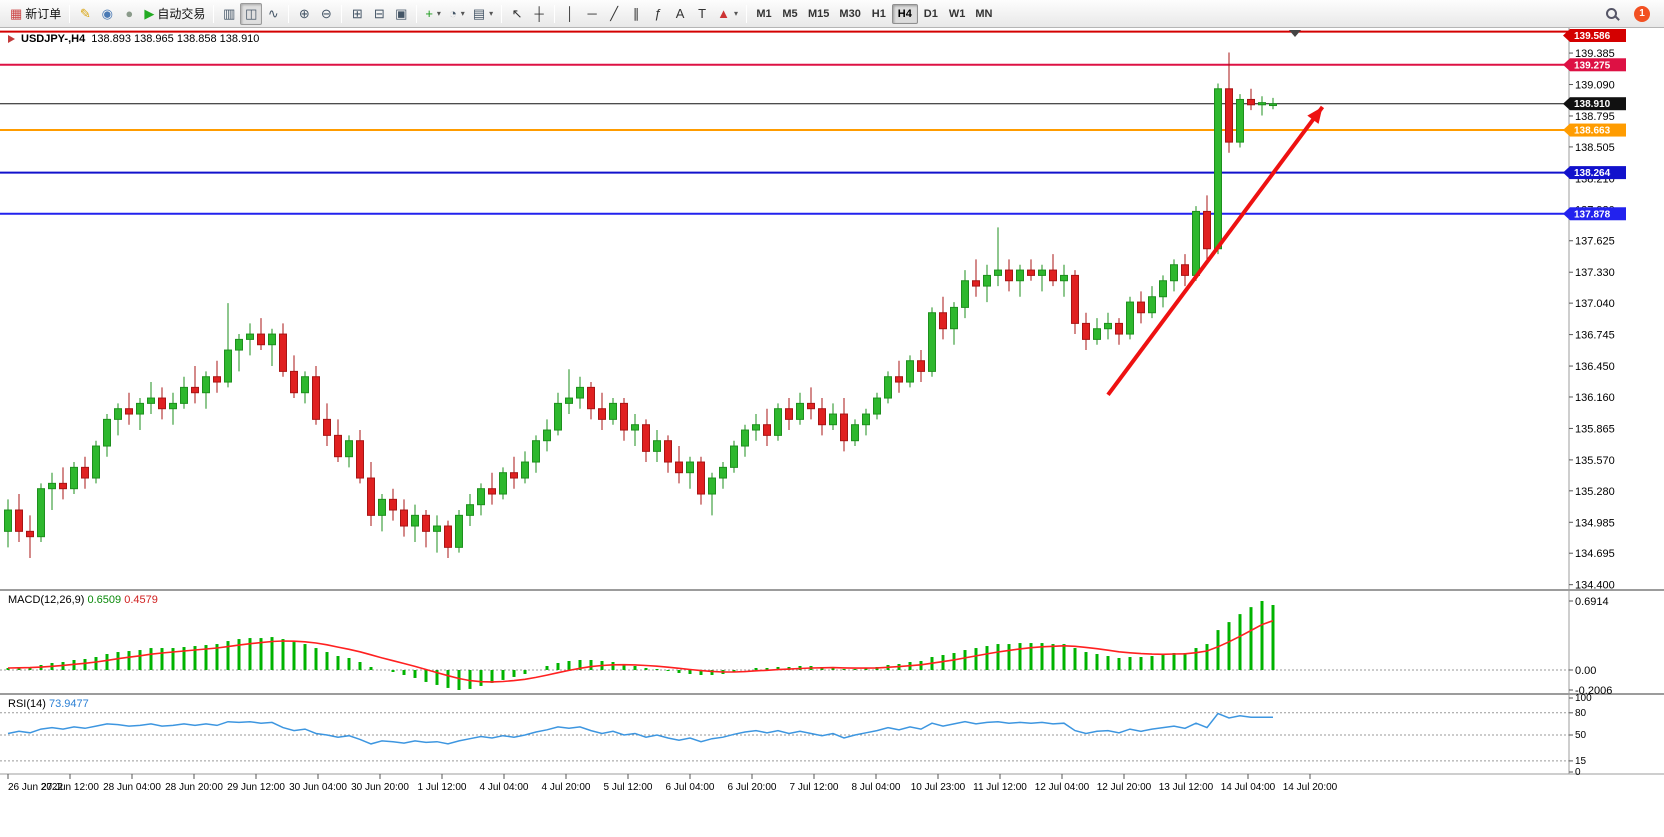 The width and height of the screenshot is (1664, 837). What do you see at coordinates (452, 13) in the screenshot?
I see `clock-icon: ◔` at bounding box center [452, 13].